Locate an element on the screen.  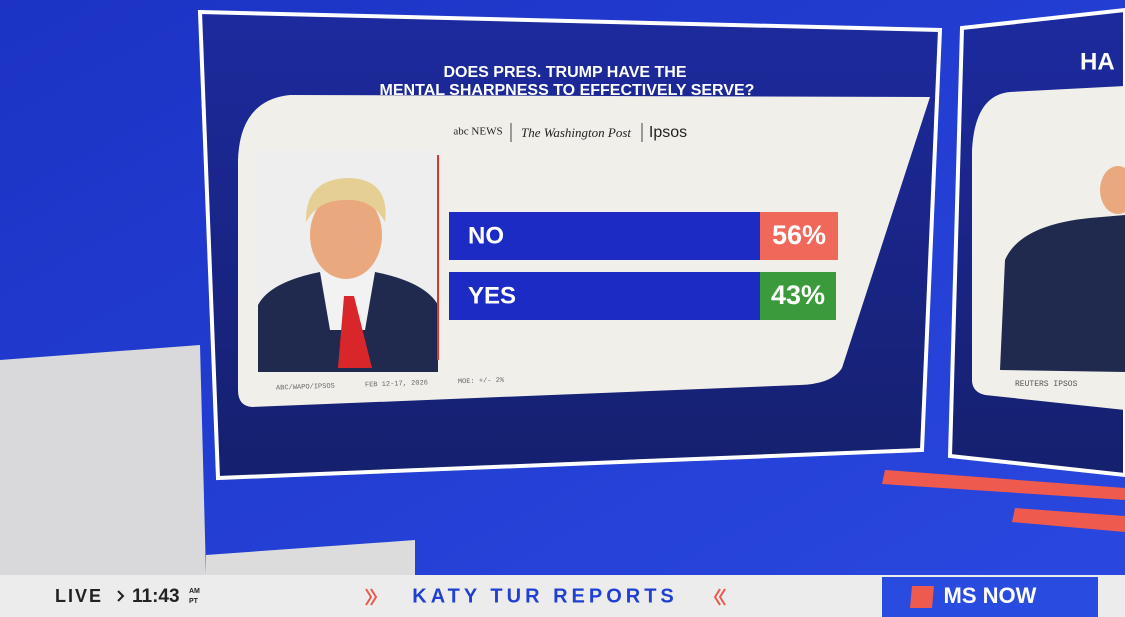
time-am: AM is located at coordinates (194, 591).